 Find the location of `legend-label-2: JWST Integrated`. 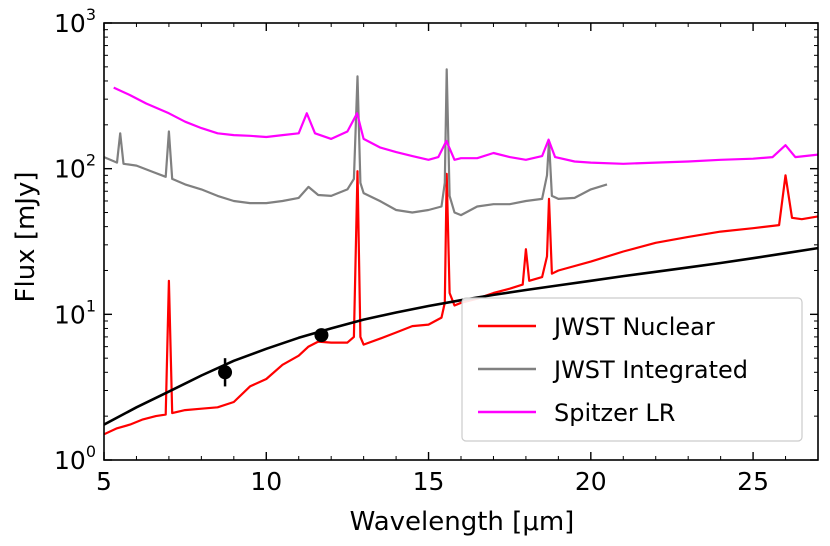

legend-label-2: JWST Integrated is located at coordinates (650, 370).